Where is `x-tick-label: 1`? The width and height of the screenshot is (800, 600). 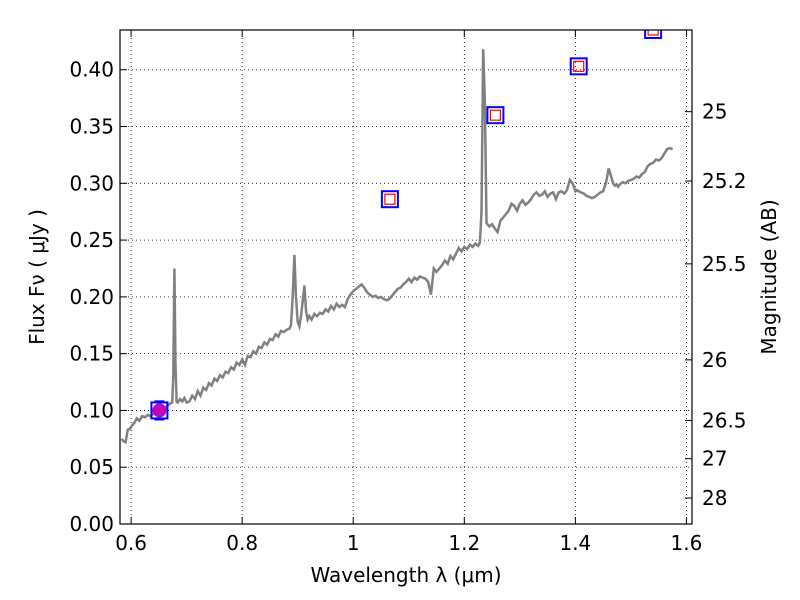 x-tick-label: 1 is located at coordinates (353, 543).